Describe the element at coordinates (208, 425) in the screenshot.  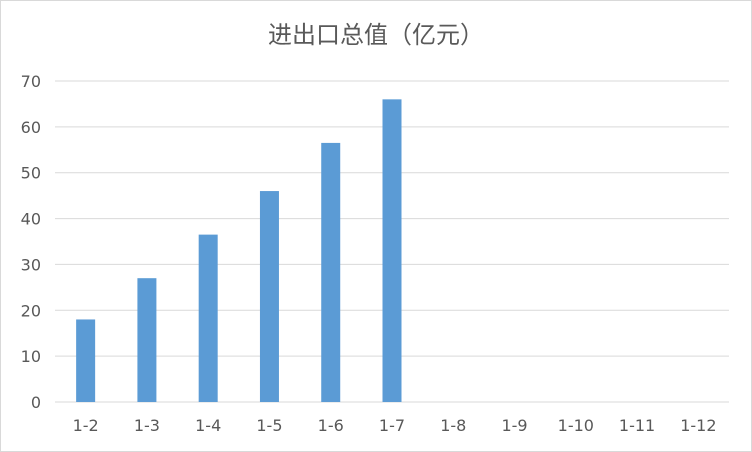
I see `x-tick-label: 1-4` at that location.